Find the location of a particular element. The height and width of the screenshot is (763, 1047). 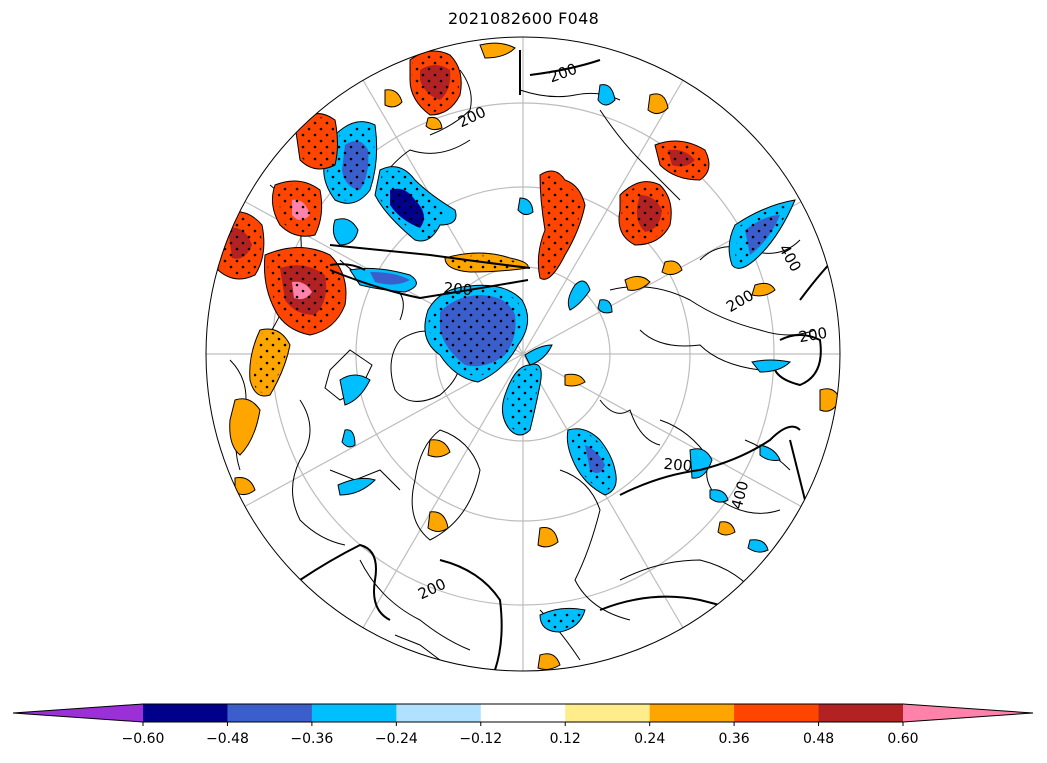

colorbar-tick-label: −0.36 is located at coordinates (311, 739).